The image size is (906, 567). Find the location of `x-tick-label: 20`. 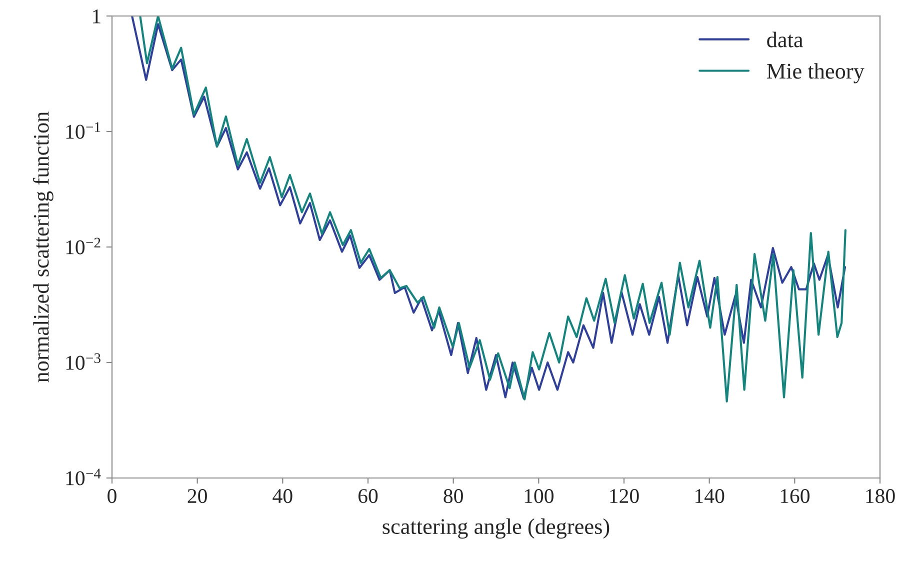

x-tick-label: 20 is located at coordinates (197, 496).